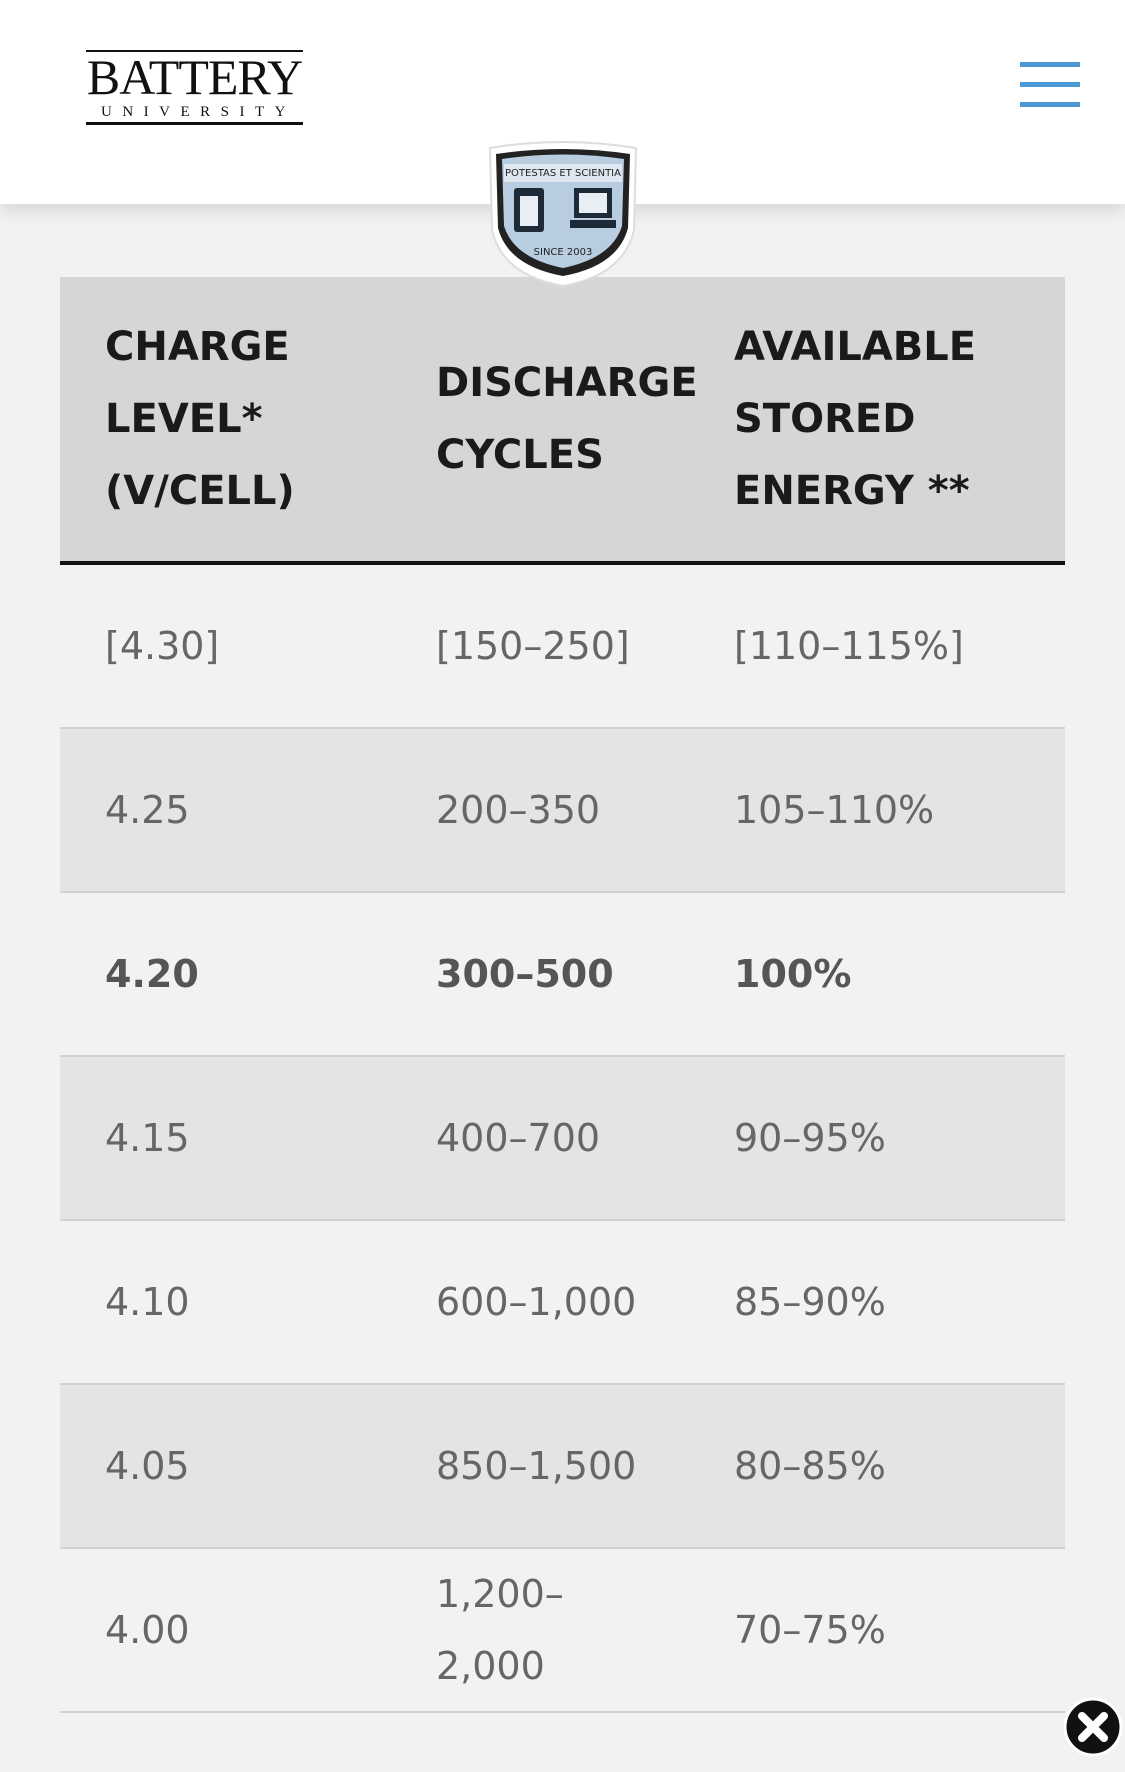 This screenshot has height=1772, width=1125. What do you see at coordinates (877, 810) in the screenshot?
I see `table-cell: 105–110%` at bounding box center [877, 810].